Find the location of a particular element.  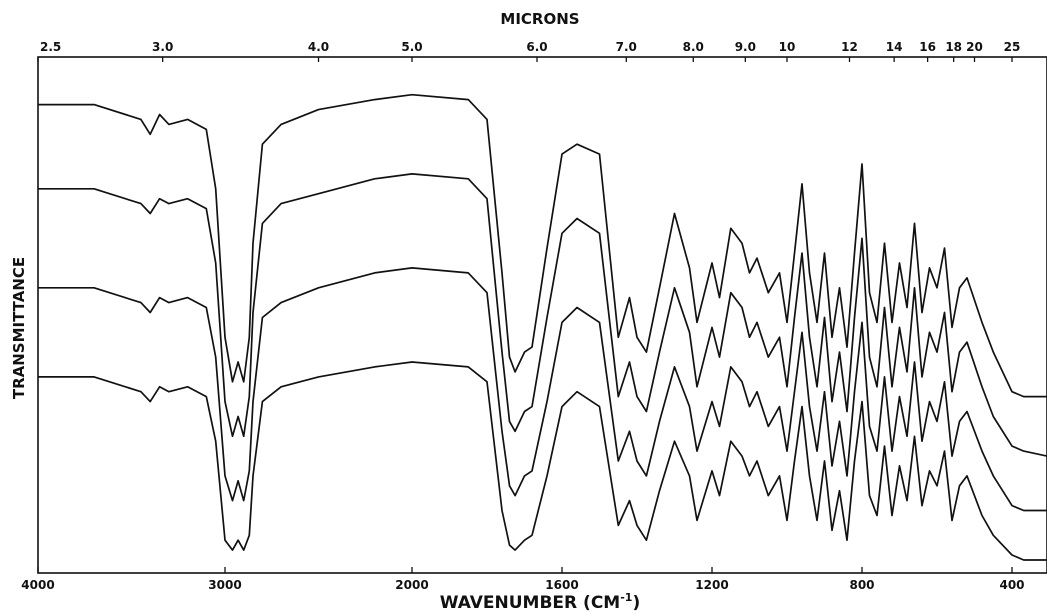

bottom-axis-title-main: WAVENUMBER (CM is located at coordinates (530, 603).